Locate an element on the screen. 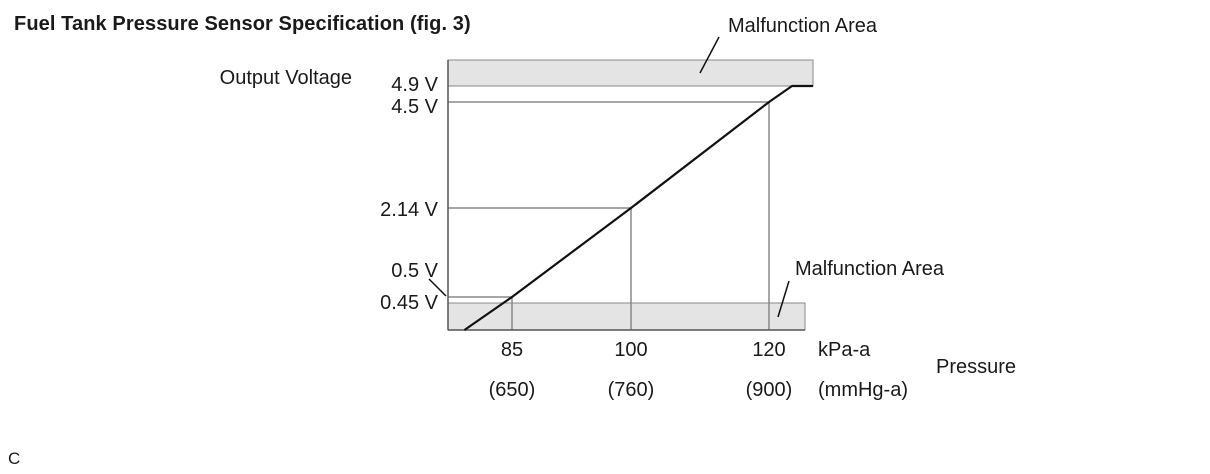  upper-malfunction-leader is located at coordinates (709, 55).